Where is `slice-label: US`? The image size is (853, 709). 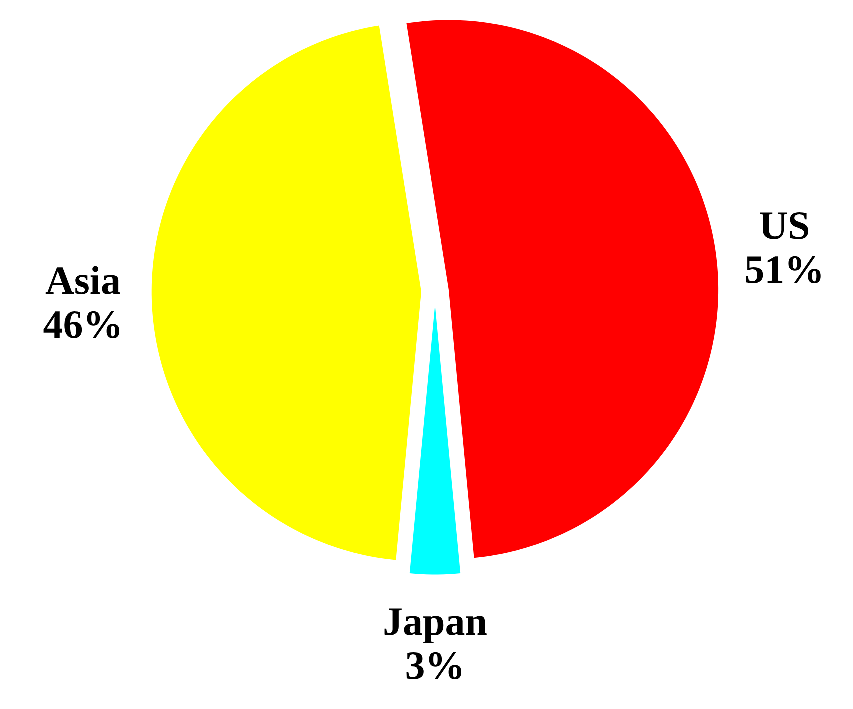
slice-label: US is located at coordinates (784, 225).